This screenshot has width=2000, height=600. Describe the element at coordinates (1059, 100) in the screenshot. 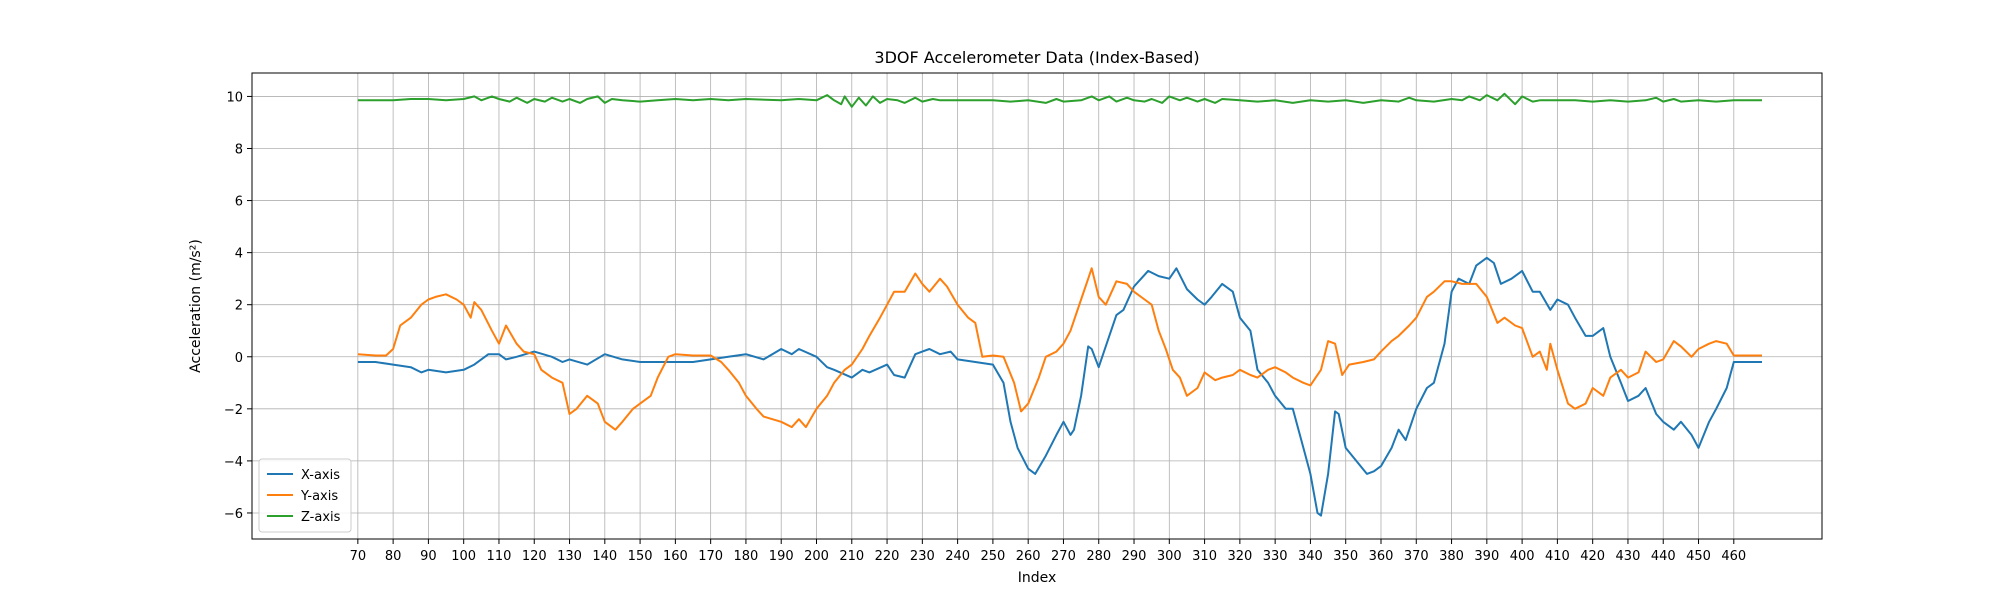

I see `z-axis-series-line` at that location.